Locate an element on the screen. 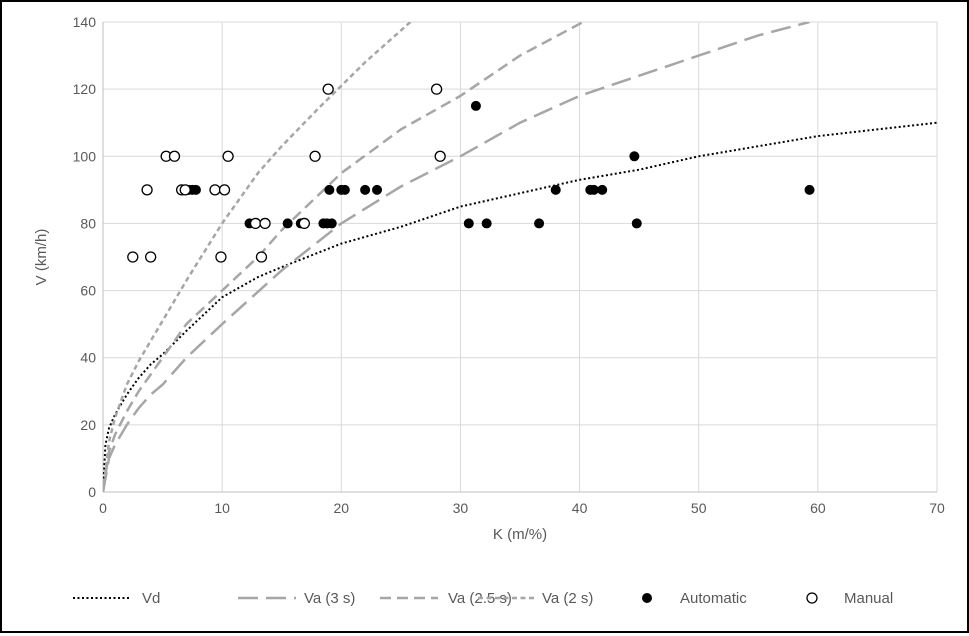 The image size is (969, 636). legend-label-automatic: Automatic is located at coordinates (713, 598).